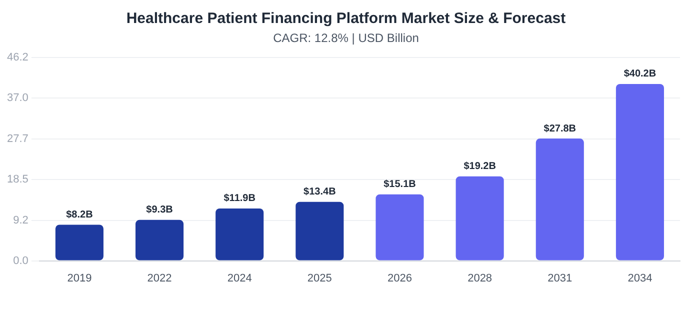 The image size is (692, 336). Describe the element at coordinates (79, 214) in the screenshot. I see `data-label: $8.2B` at that location.